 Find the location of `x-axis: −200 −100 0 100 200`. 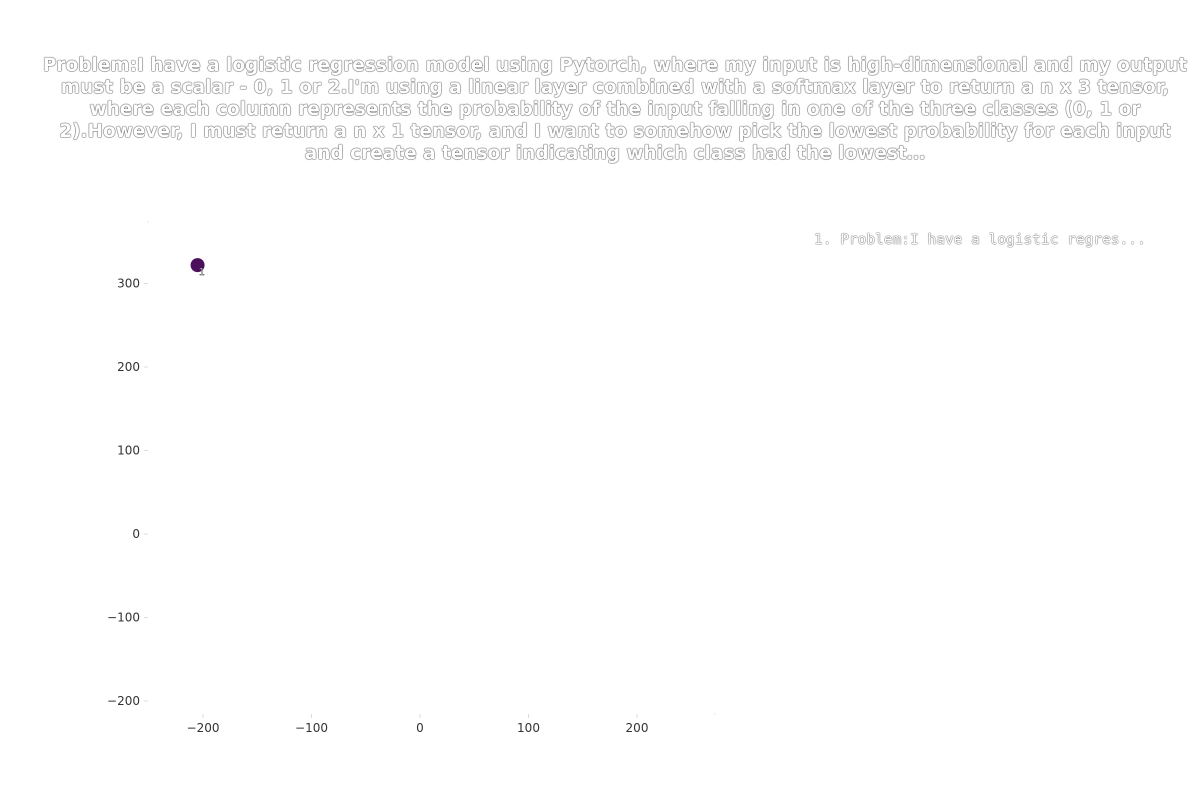

x-axis: −200 −100 0 100 200 is located at coordinates (418, 724).